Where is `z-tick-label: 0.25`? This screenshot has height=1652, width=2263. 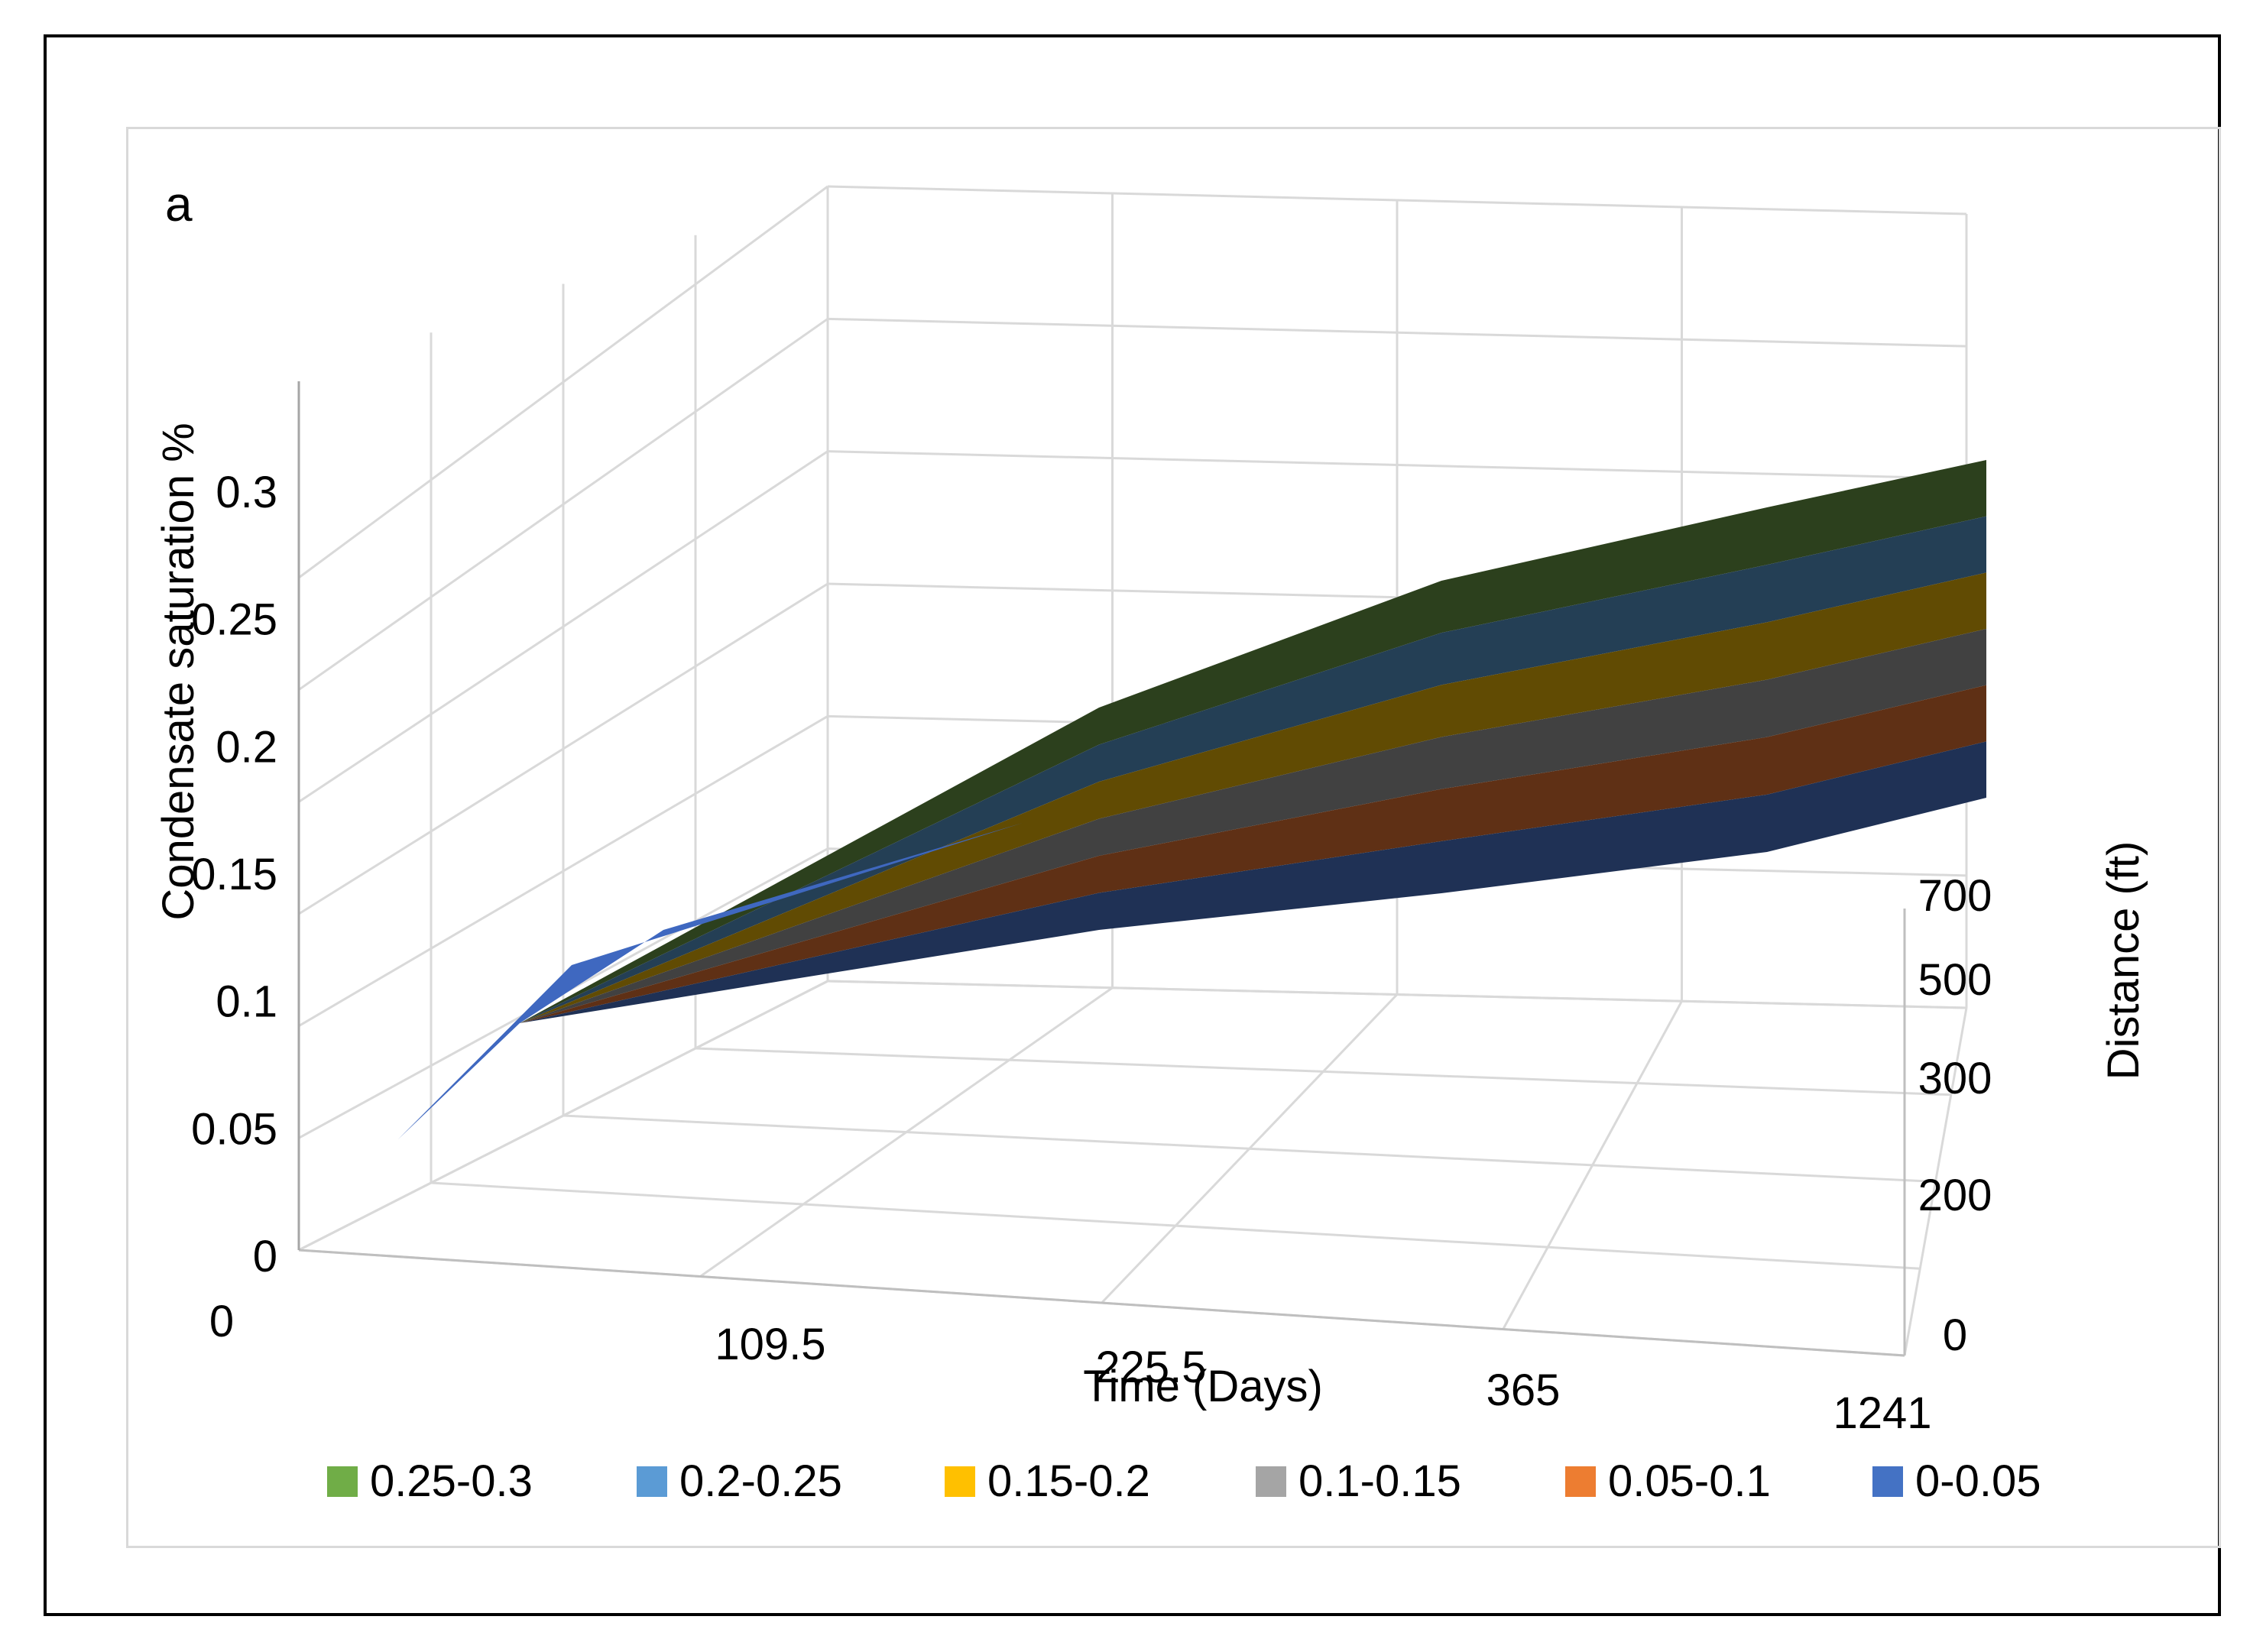
z-tick-label: 0.25 is located at coordinates (234, 620).